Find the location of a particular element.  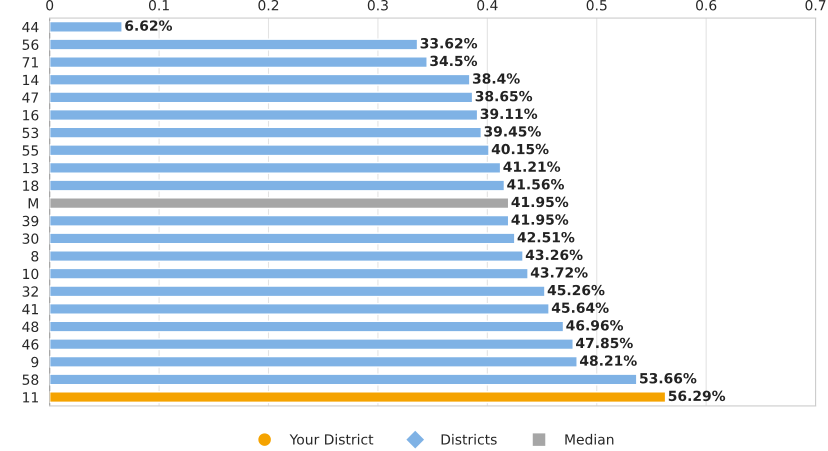

y-tick-label: 71 is located at coordinates (30, 62).